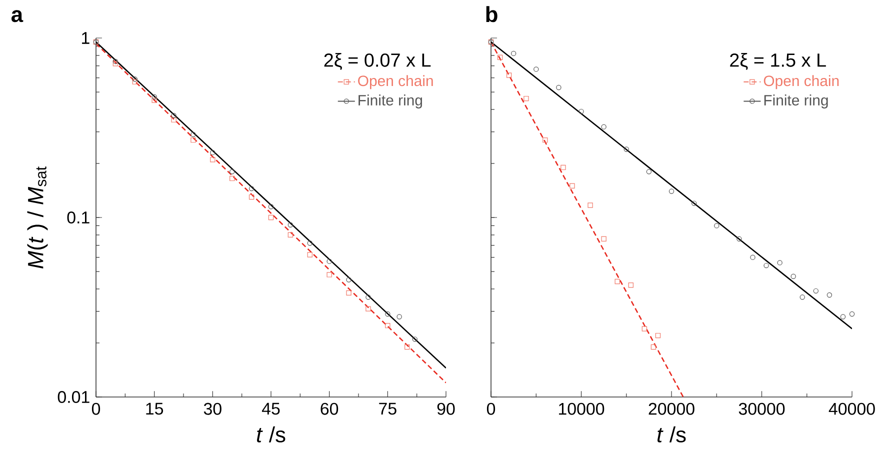 Image resolution: width=892 pixels, height=474 pixels. I want to click on x-tick-label: 10000, so click(581, 408).